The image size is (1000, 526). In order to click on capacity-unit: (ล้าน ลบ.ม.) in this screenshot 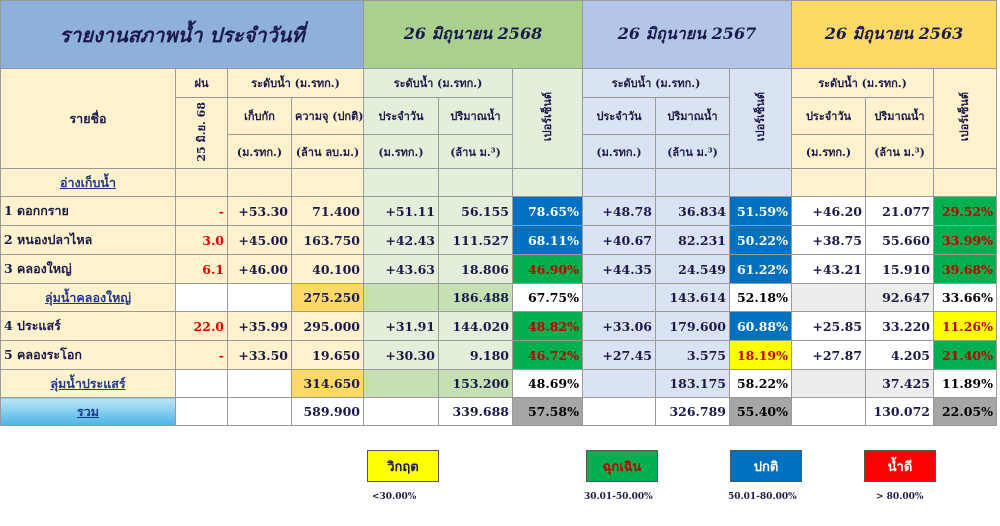, I will do `click(327, 151)`.